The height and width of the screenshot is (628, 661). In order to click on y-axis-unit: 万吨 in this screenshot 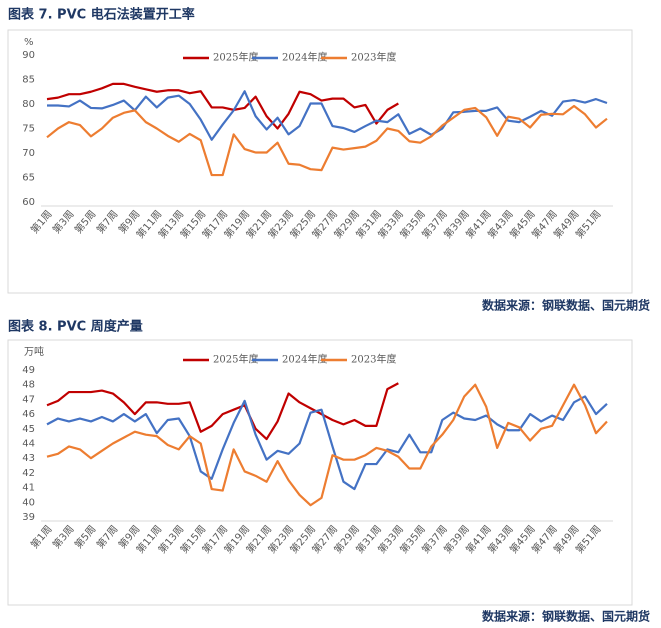, I will do `click(34, 351)`.